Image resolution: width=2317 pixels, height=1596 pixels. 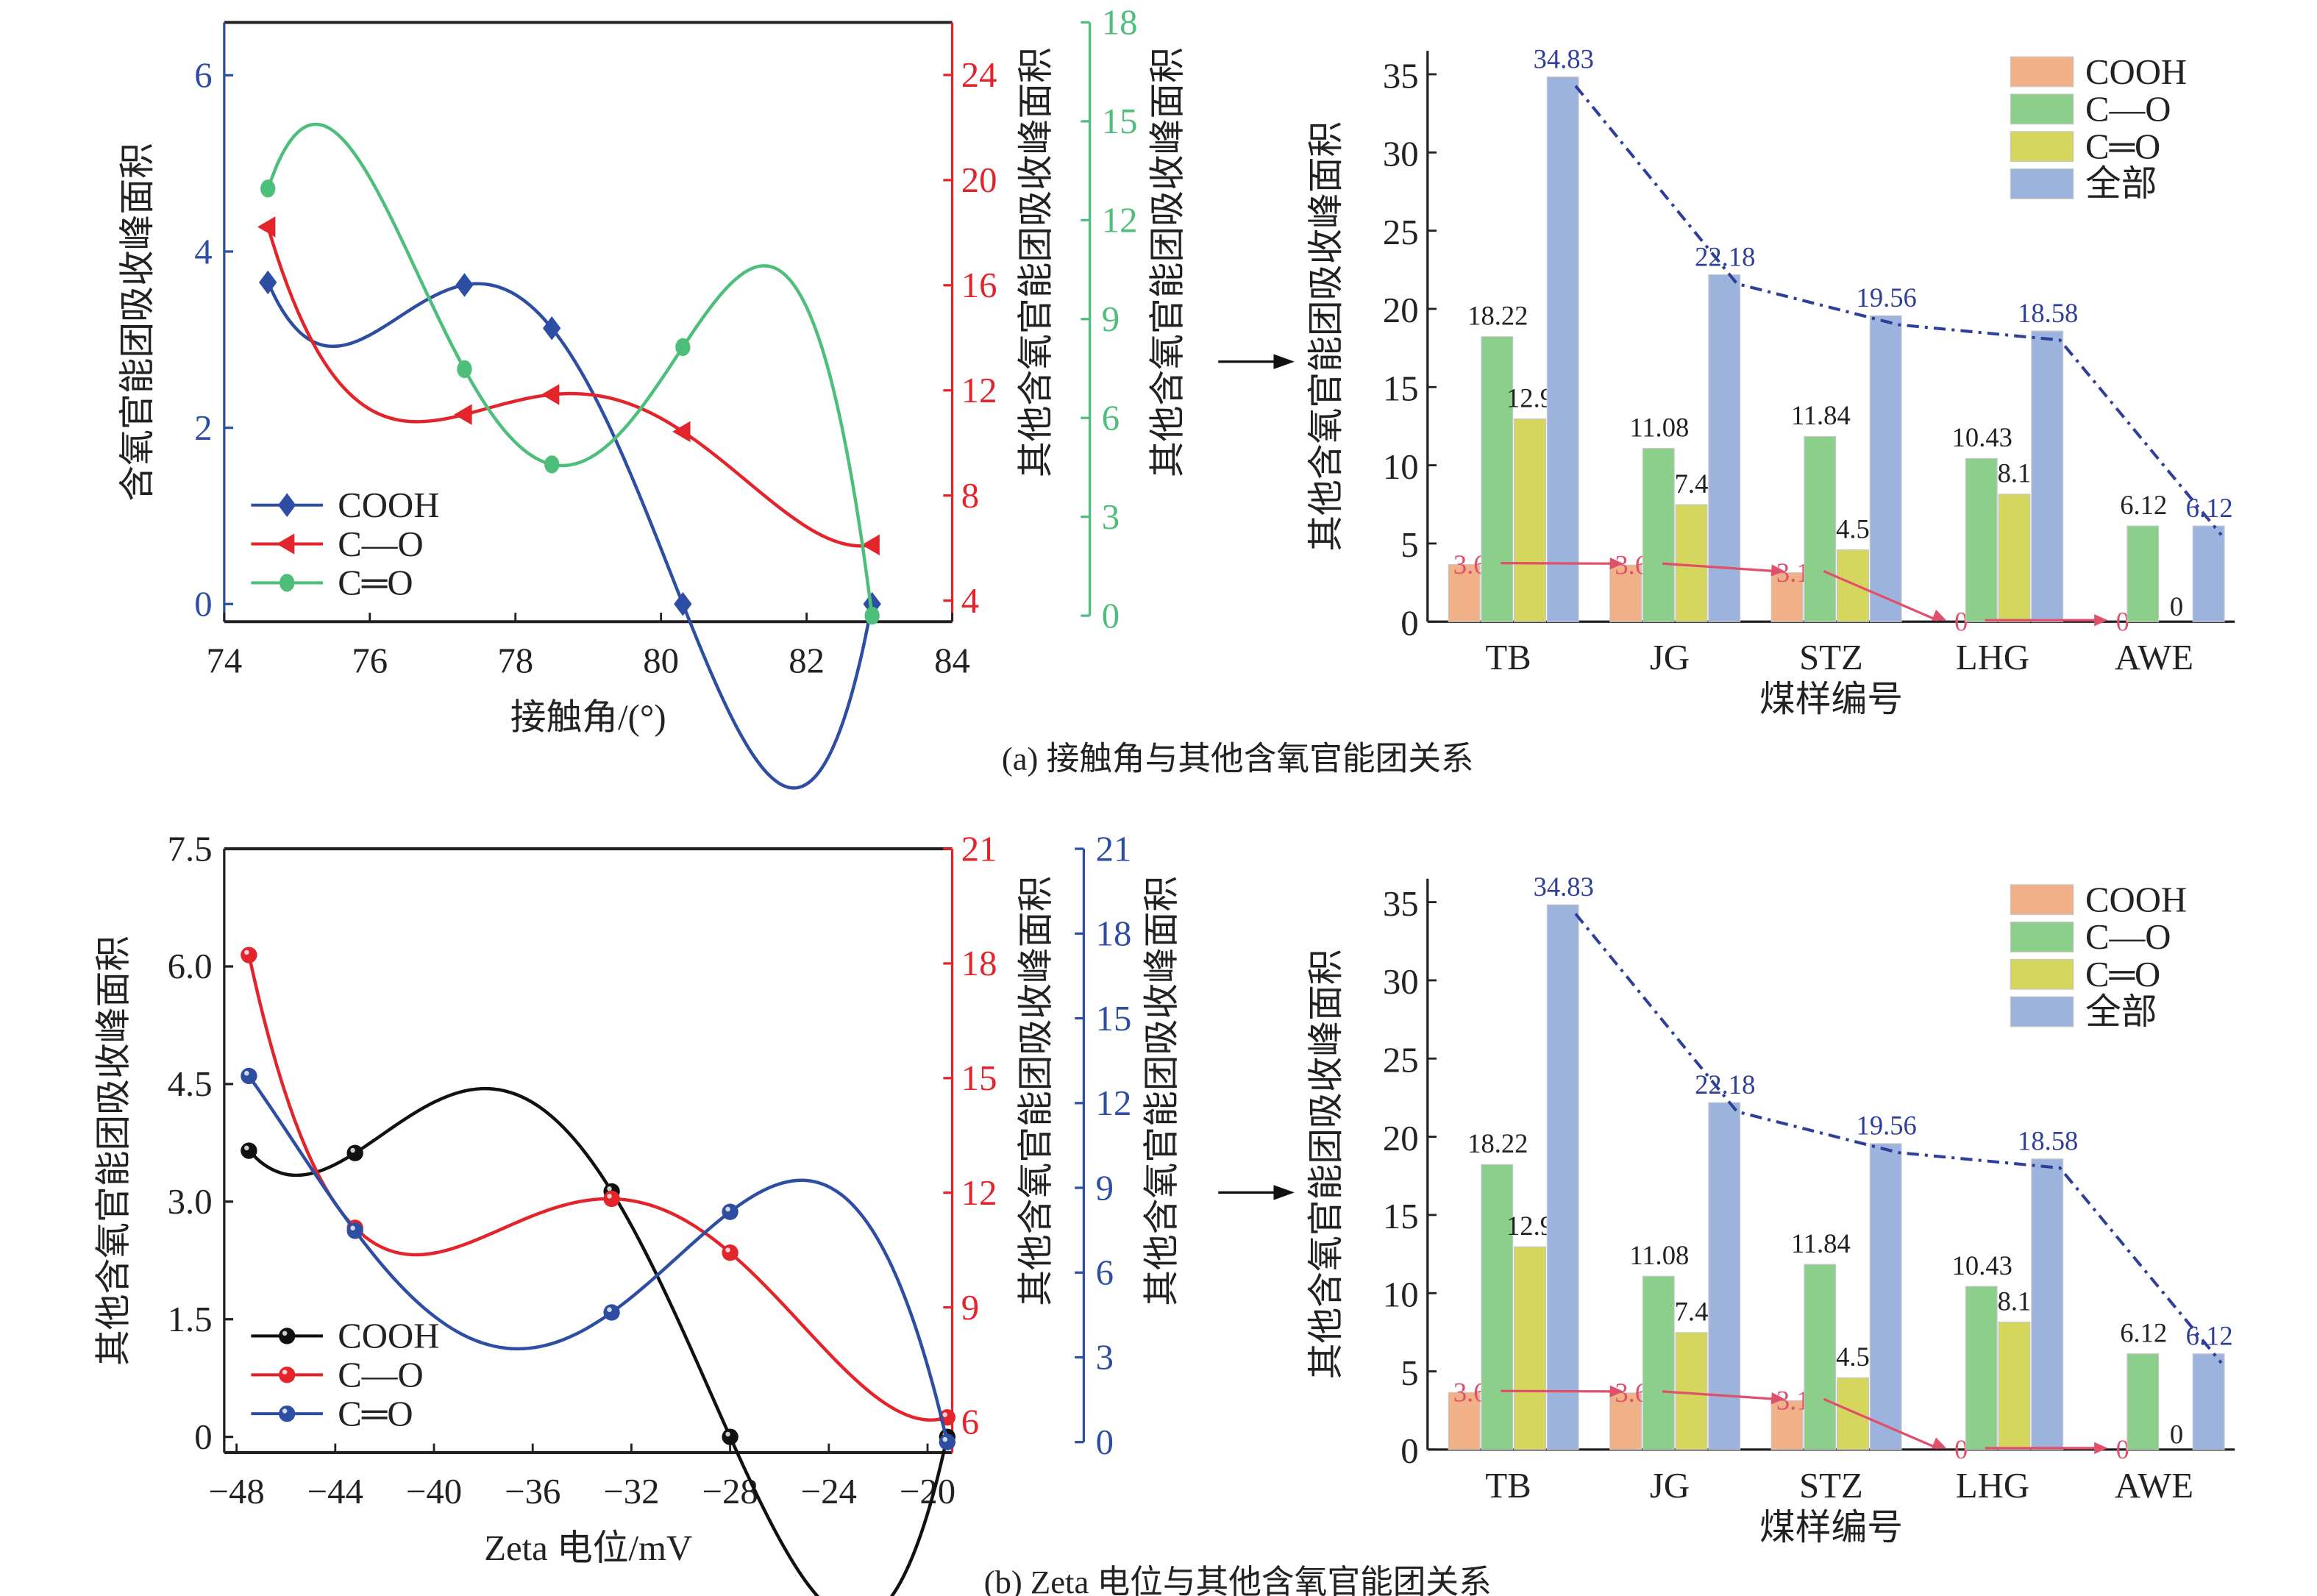 What do you see at coordinates (550, 394) in the screenshot?
I see `data-point-triangle` at bounding box center [550, 394].